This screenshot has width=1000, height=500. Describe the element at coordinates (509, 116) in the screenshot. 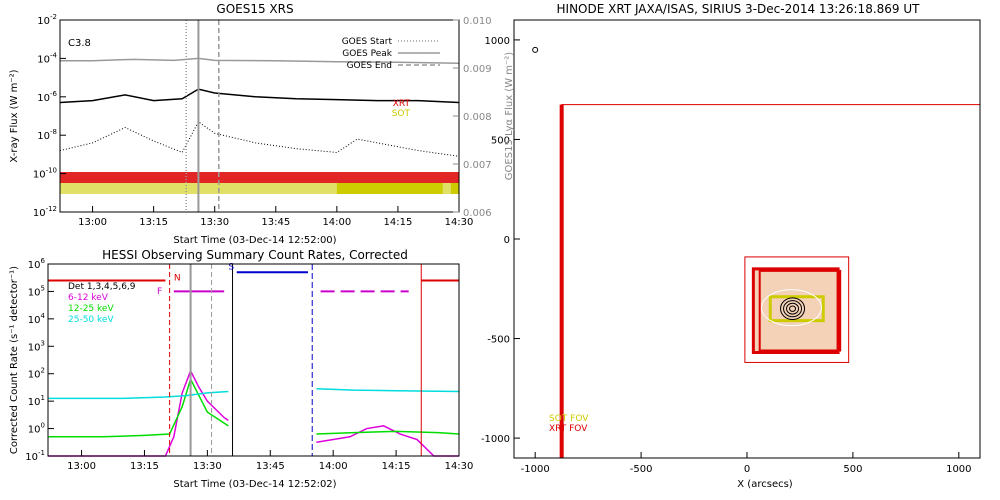

I see `goes-ylabel-right: GOES15 Lyα Flux (W m⁻²)` at that location.